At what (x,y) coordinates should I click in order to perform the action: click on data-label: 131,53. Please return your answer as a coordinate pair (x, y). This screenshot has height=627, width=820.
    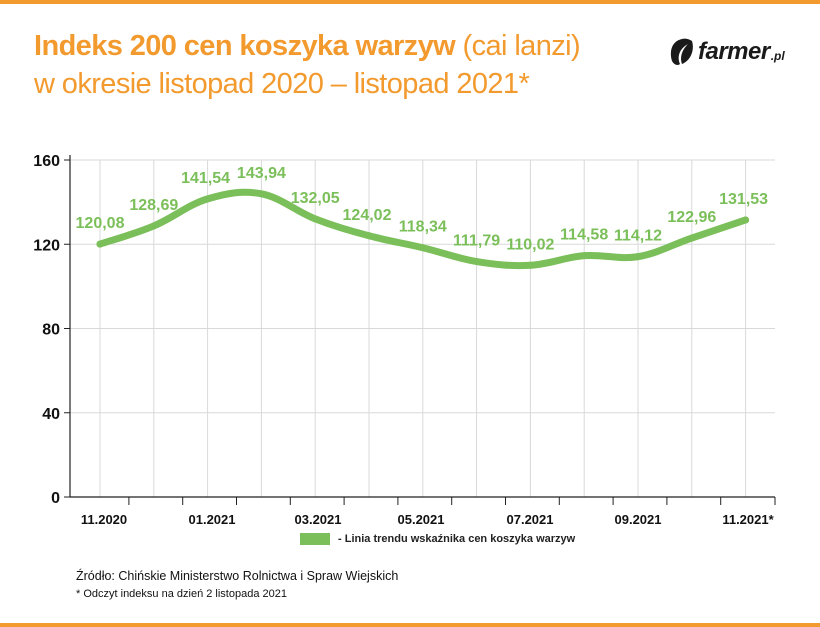
    Looking at the image, I should click on (743, 199).